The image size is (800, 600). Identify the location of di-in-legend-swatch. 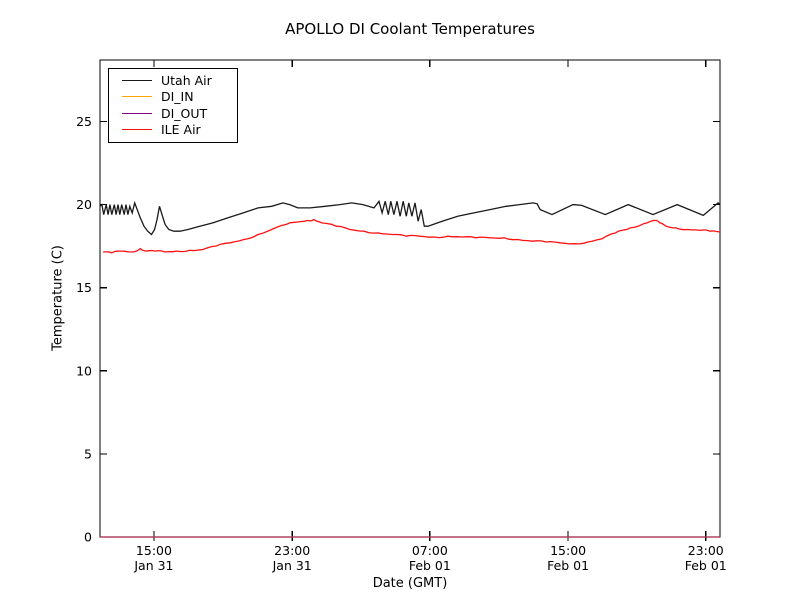
(137, 97).